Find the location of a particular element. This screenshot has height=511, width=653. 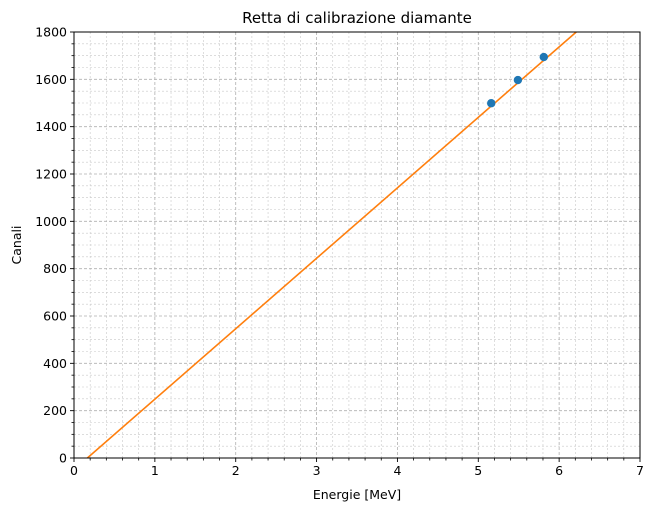

x-tick-label: 1 is located at coordinates (155, 470).